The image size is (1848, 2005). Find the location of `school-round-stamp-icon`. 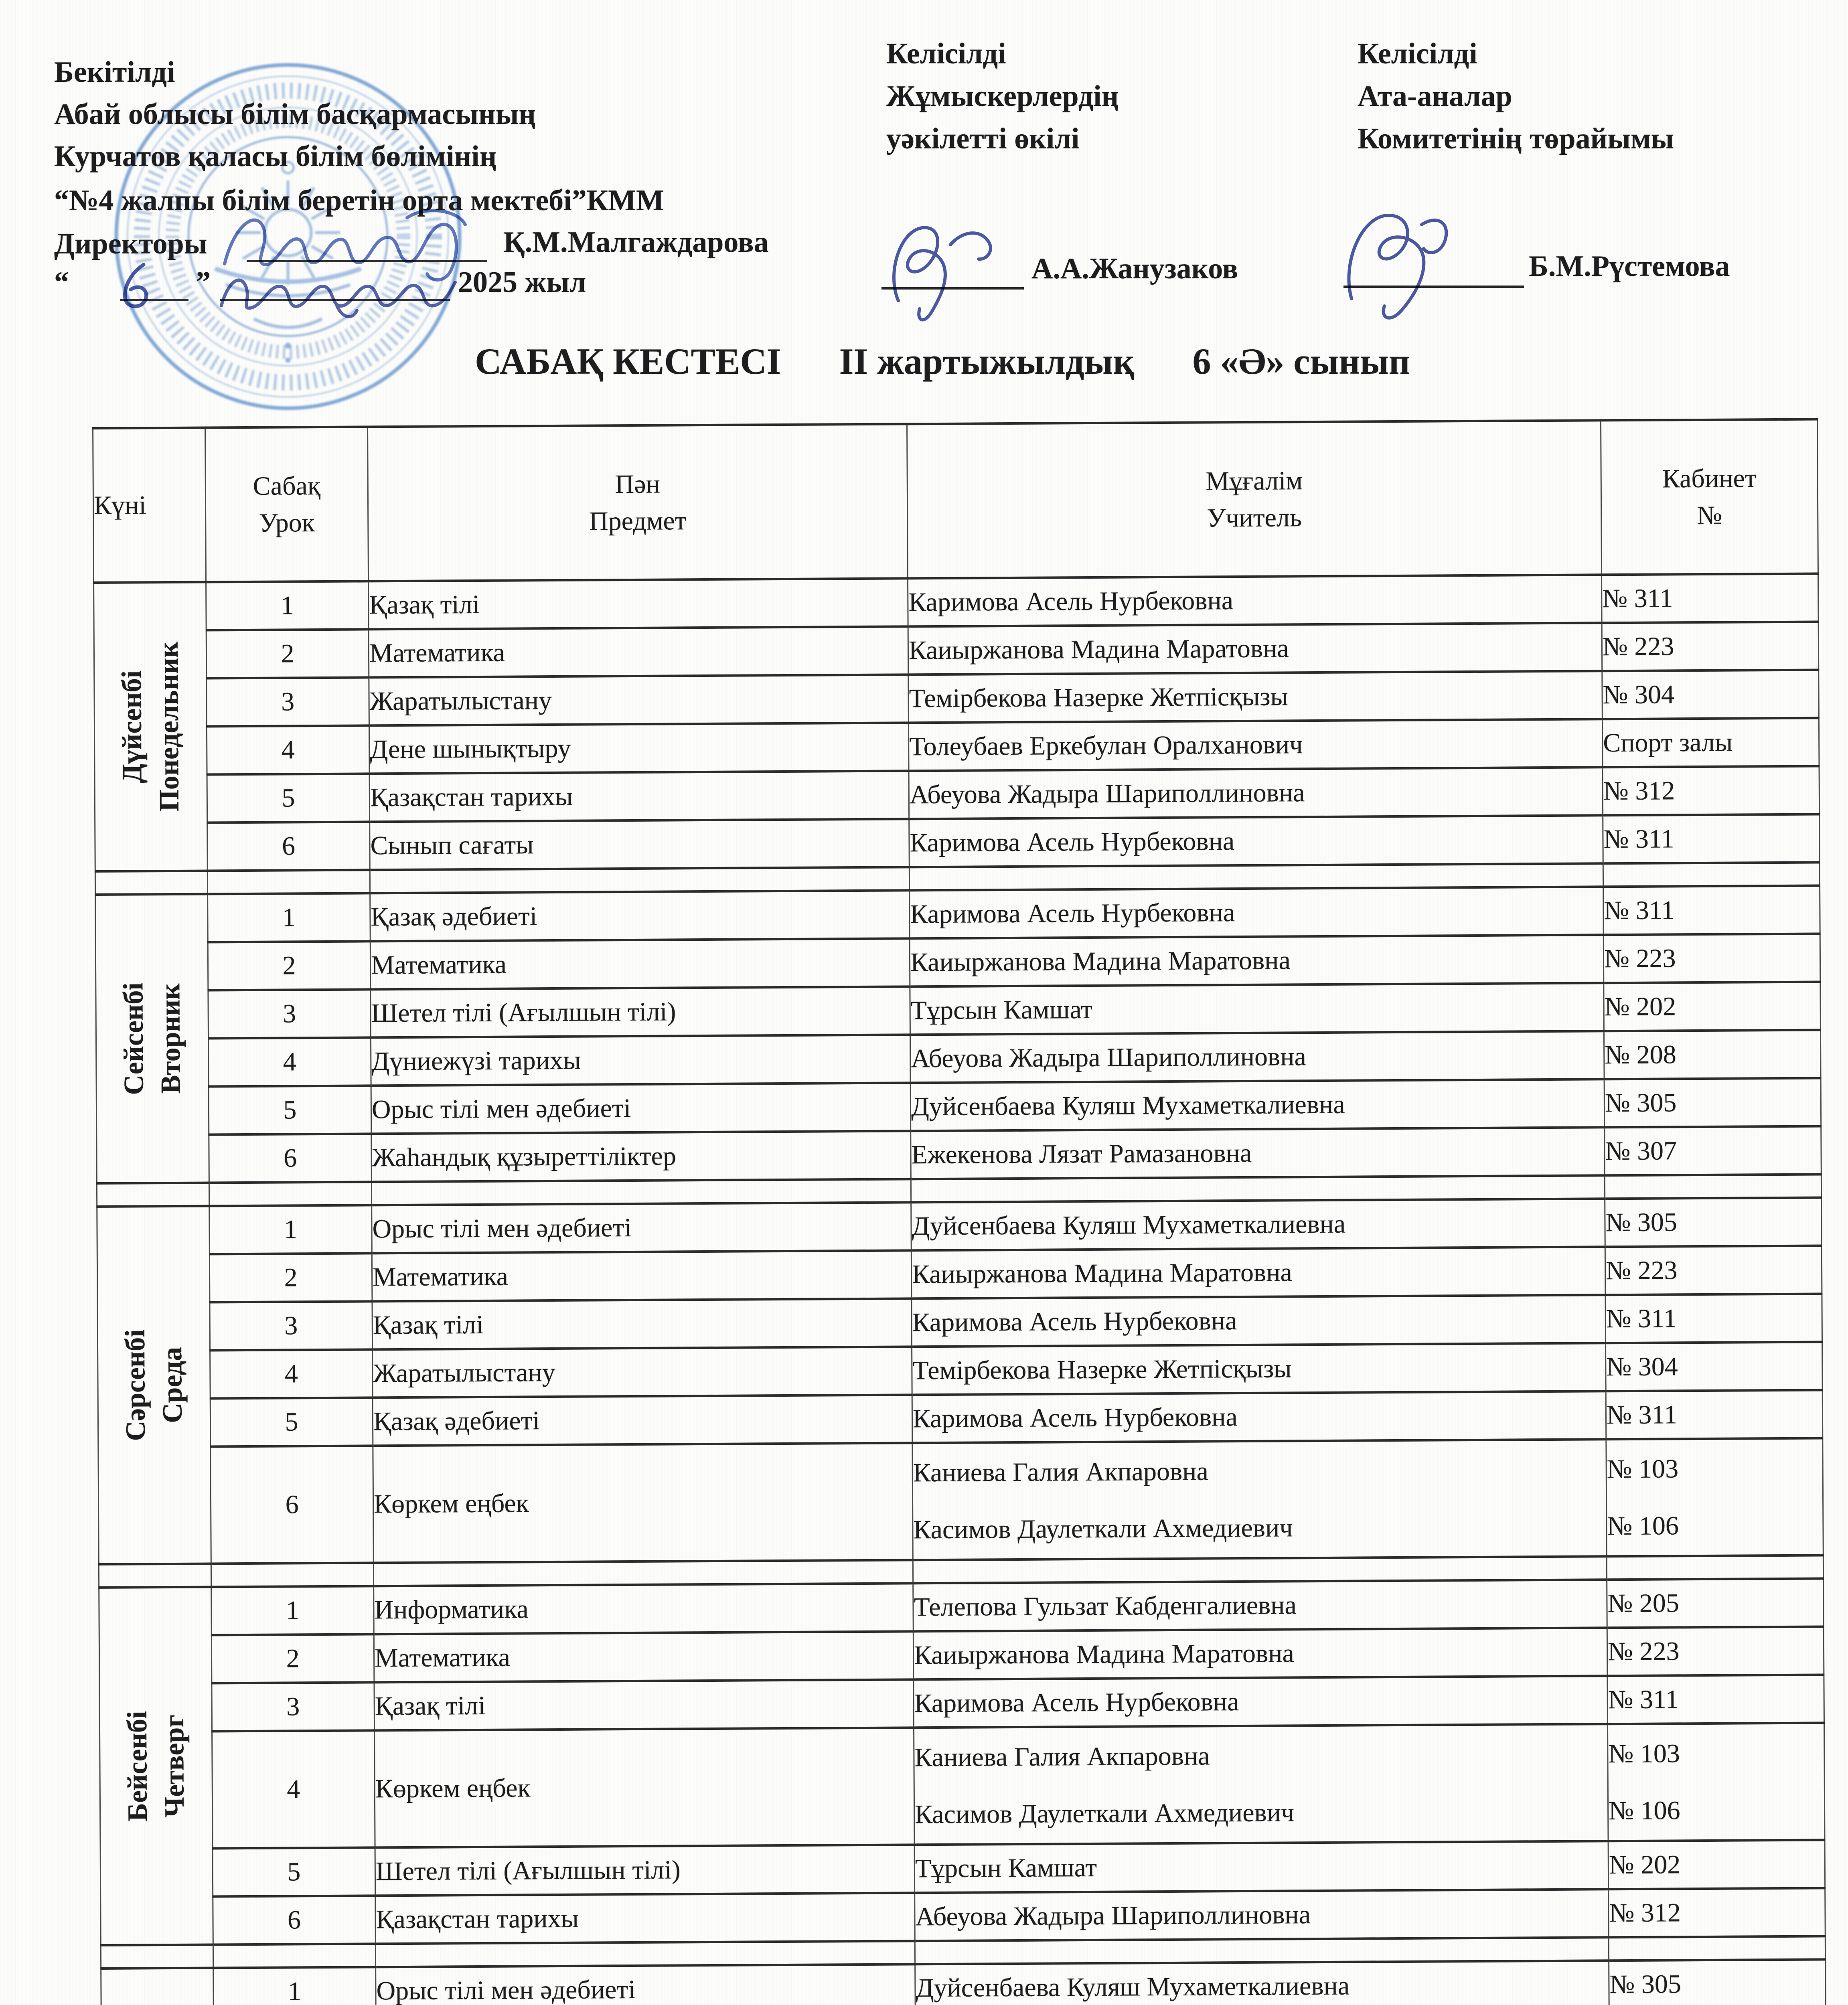

school-round-stamp-icon is located at coordinates (288, 236).